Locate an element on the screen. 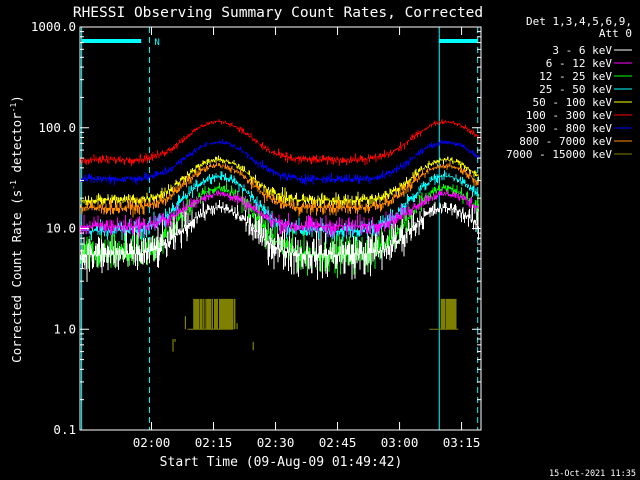 The width and height of the screenshot is (640, 480). legend-entry-label: 50 - 100 keV is located at coordinates (573, 102).